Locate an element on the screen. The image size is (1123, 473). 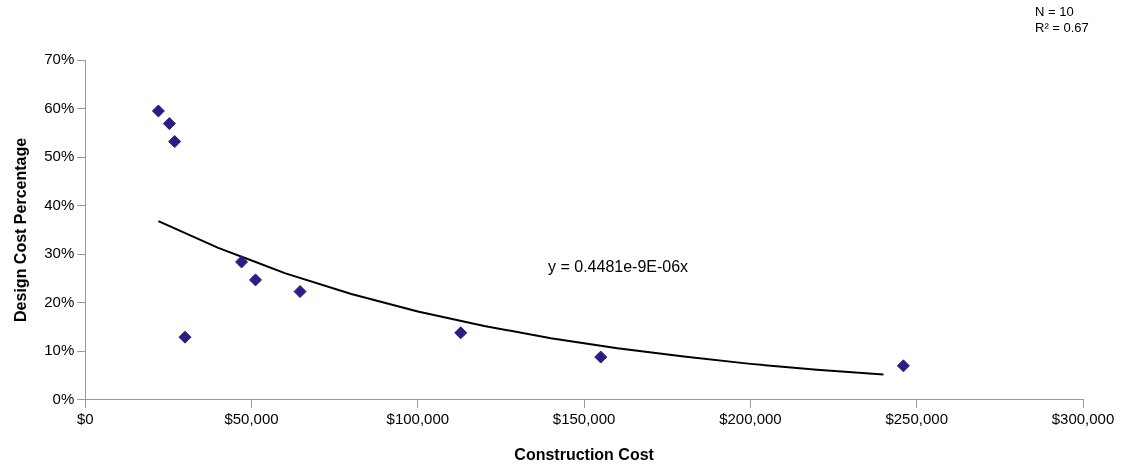
y-tick-label: 0% is located at coordinates (63, 398).